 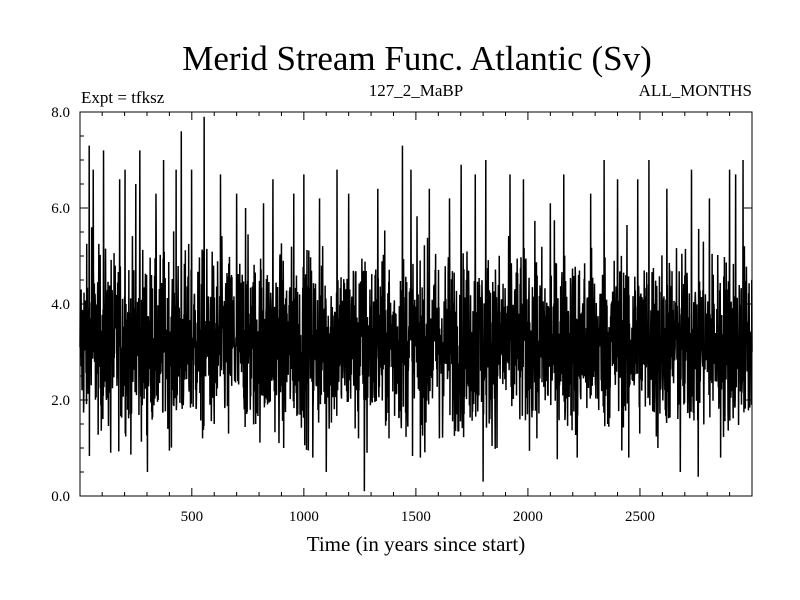 What do you see at coordinates (123, 97) in the screenshot?
I see `experiment-label: Expt = tfksz` at bounding box center [123, 97].